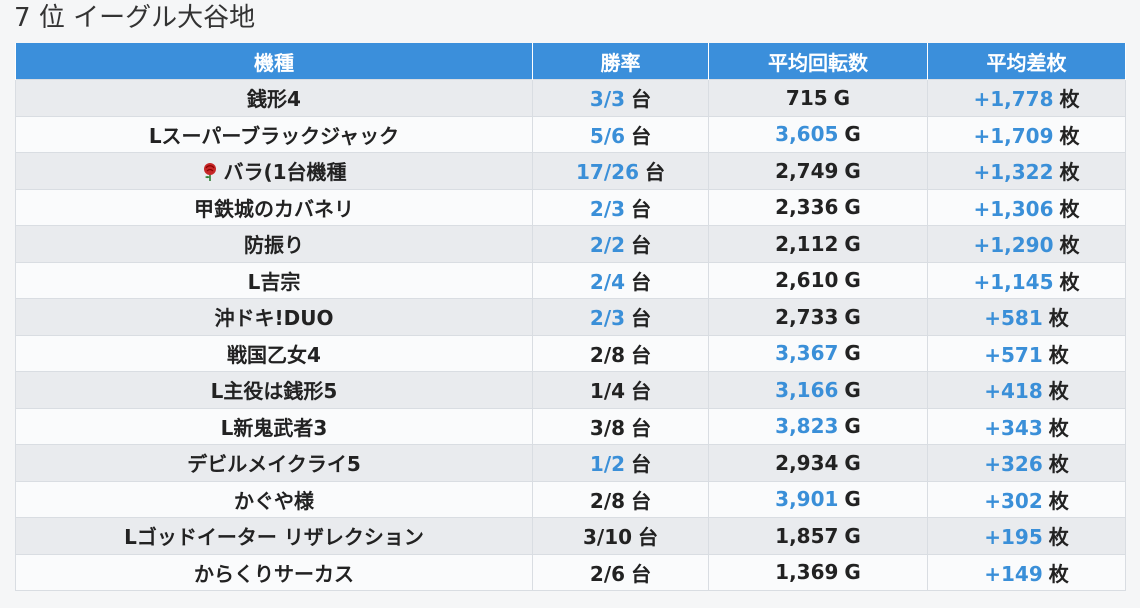 The height and width of the screenshot is (608, 1140). Describe the element at coordinates (1013, 99) in the screenshot. I see `avg-diff-value: +1,778` at that location.